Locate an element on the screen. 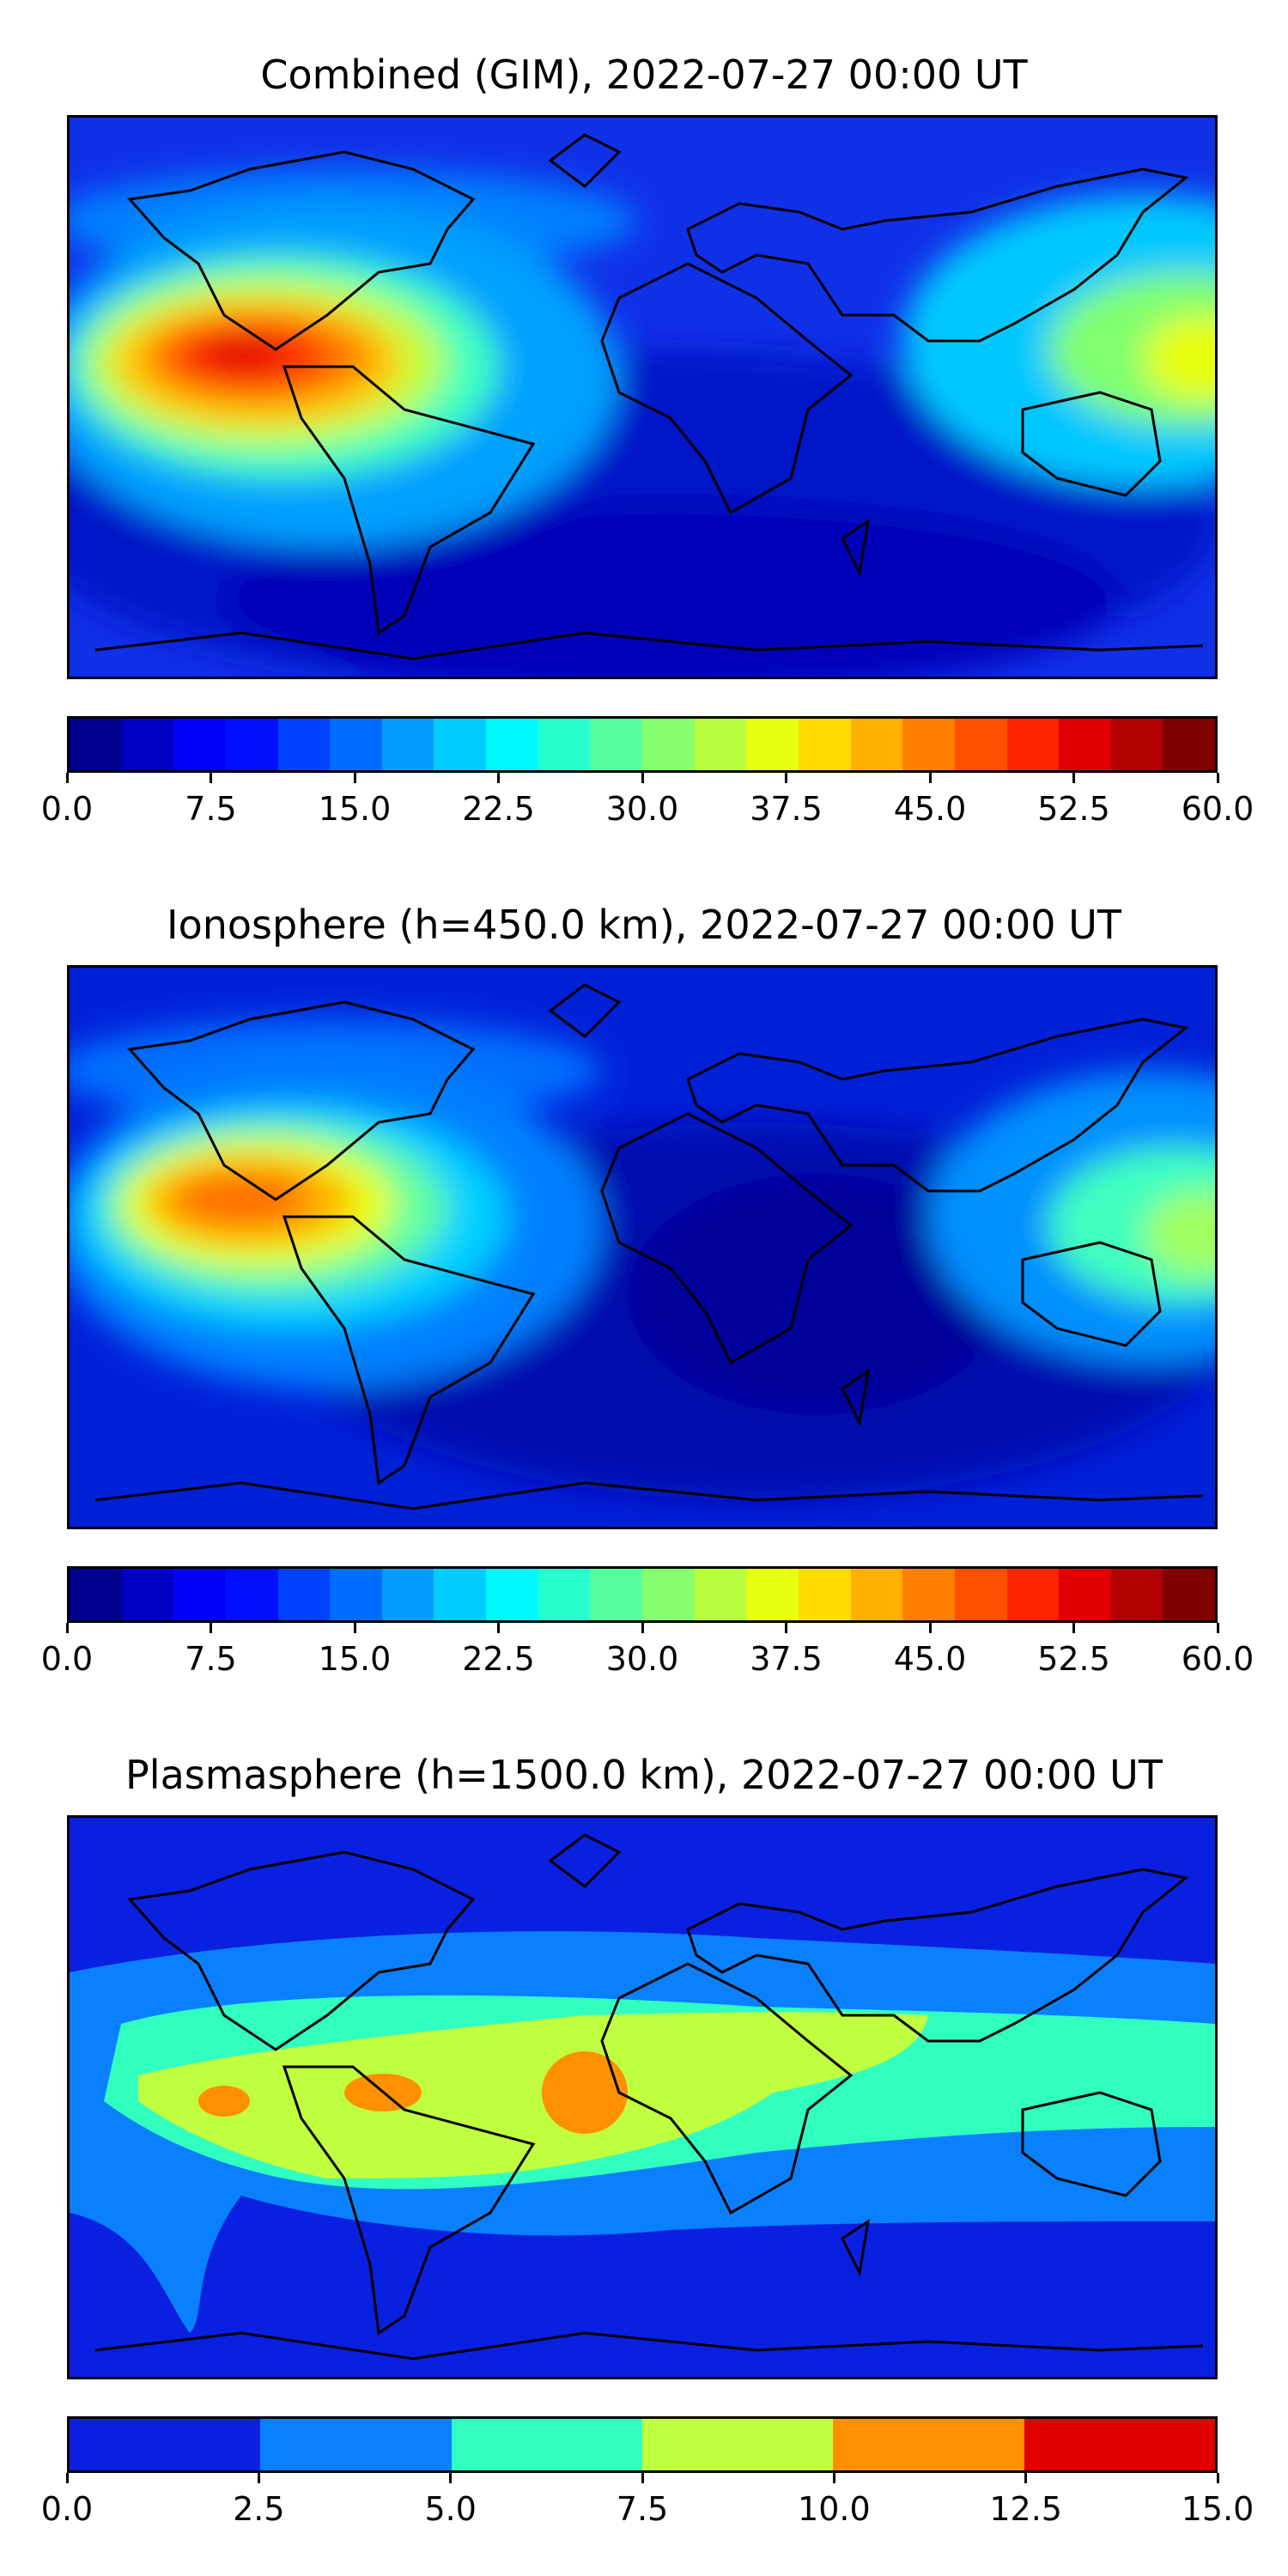 The width and height of the screenshot is (1288, 2576). colorbar-tick-label: 10.0 is located at coordinates (834, 2509).